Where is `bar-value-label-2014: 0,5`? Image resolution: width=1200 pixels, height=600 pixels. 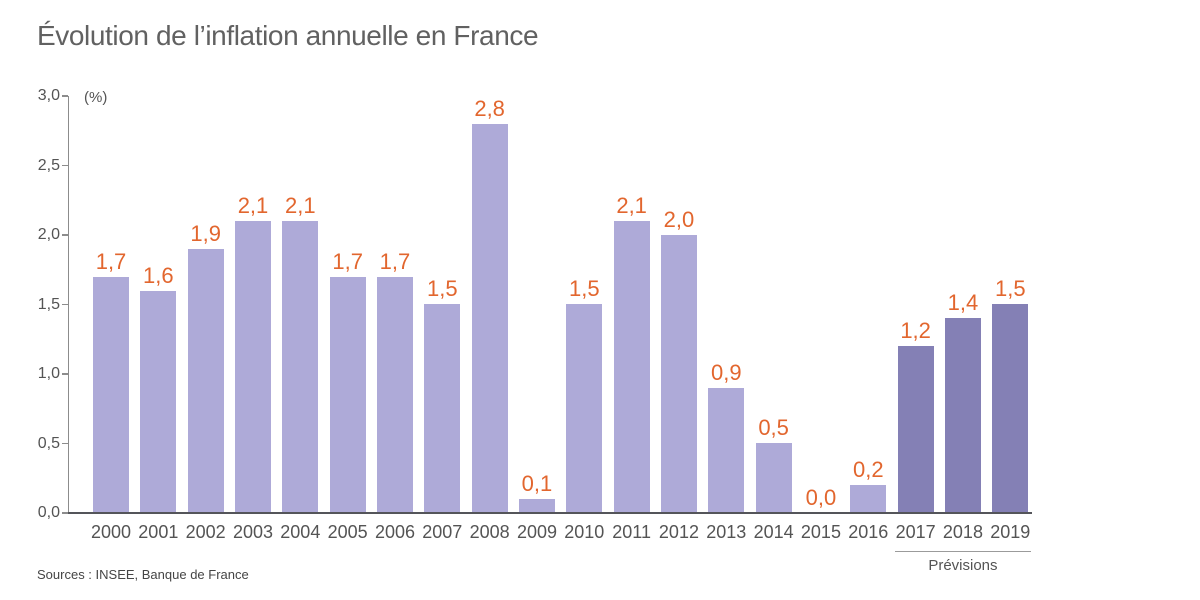 bar-value-label-2014: 0,5 is located at coordinates (773, 427).